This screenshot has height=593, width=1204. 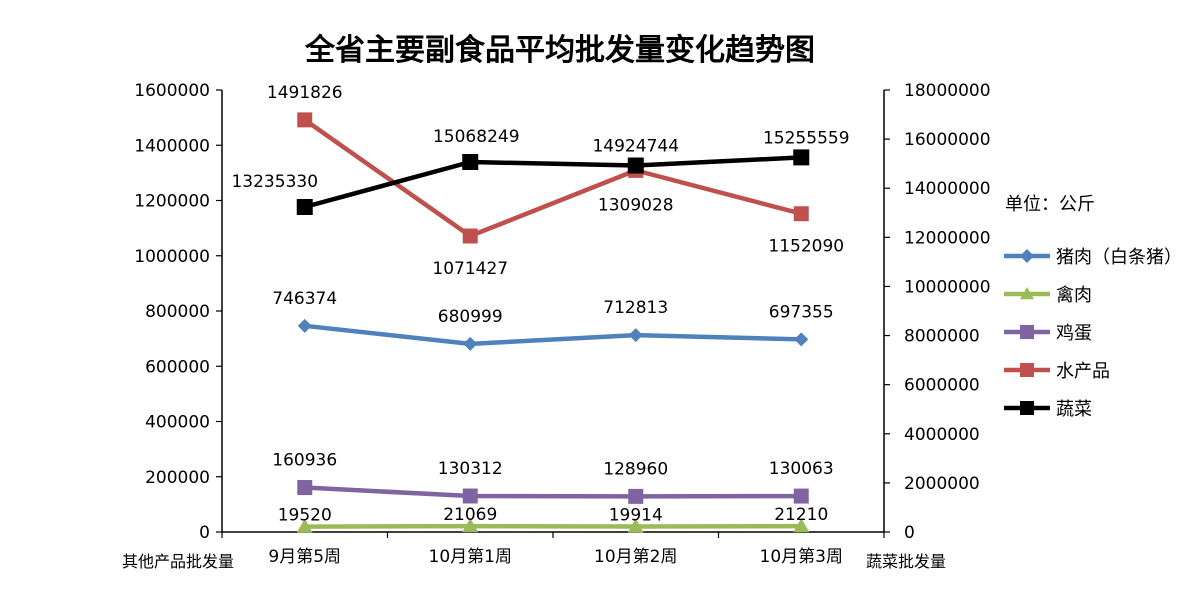 I want to click on legend-entry: 蔬菜, so click(x=1048, y=409).